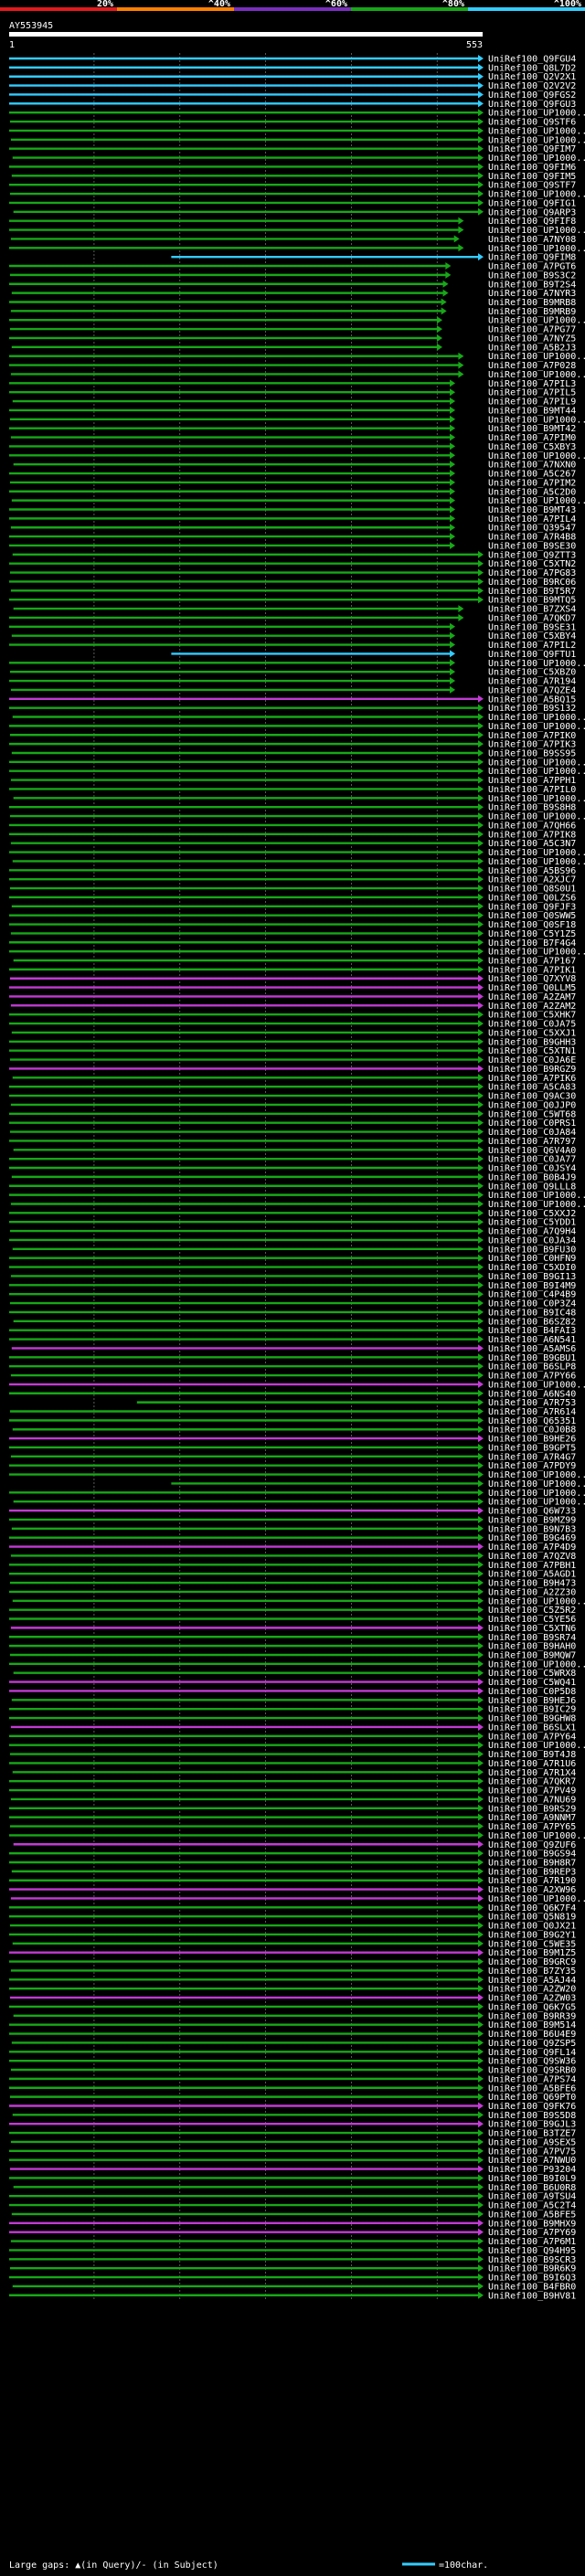  I want to click on hit-label: UniRef100_Q6V4A0, so click(532, 1151).